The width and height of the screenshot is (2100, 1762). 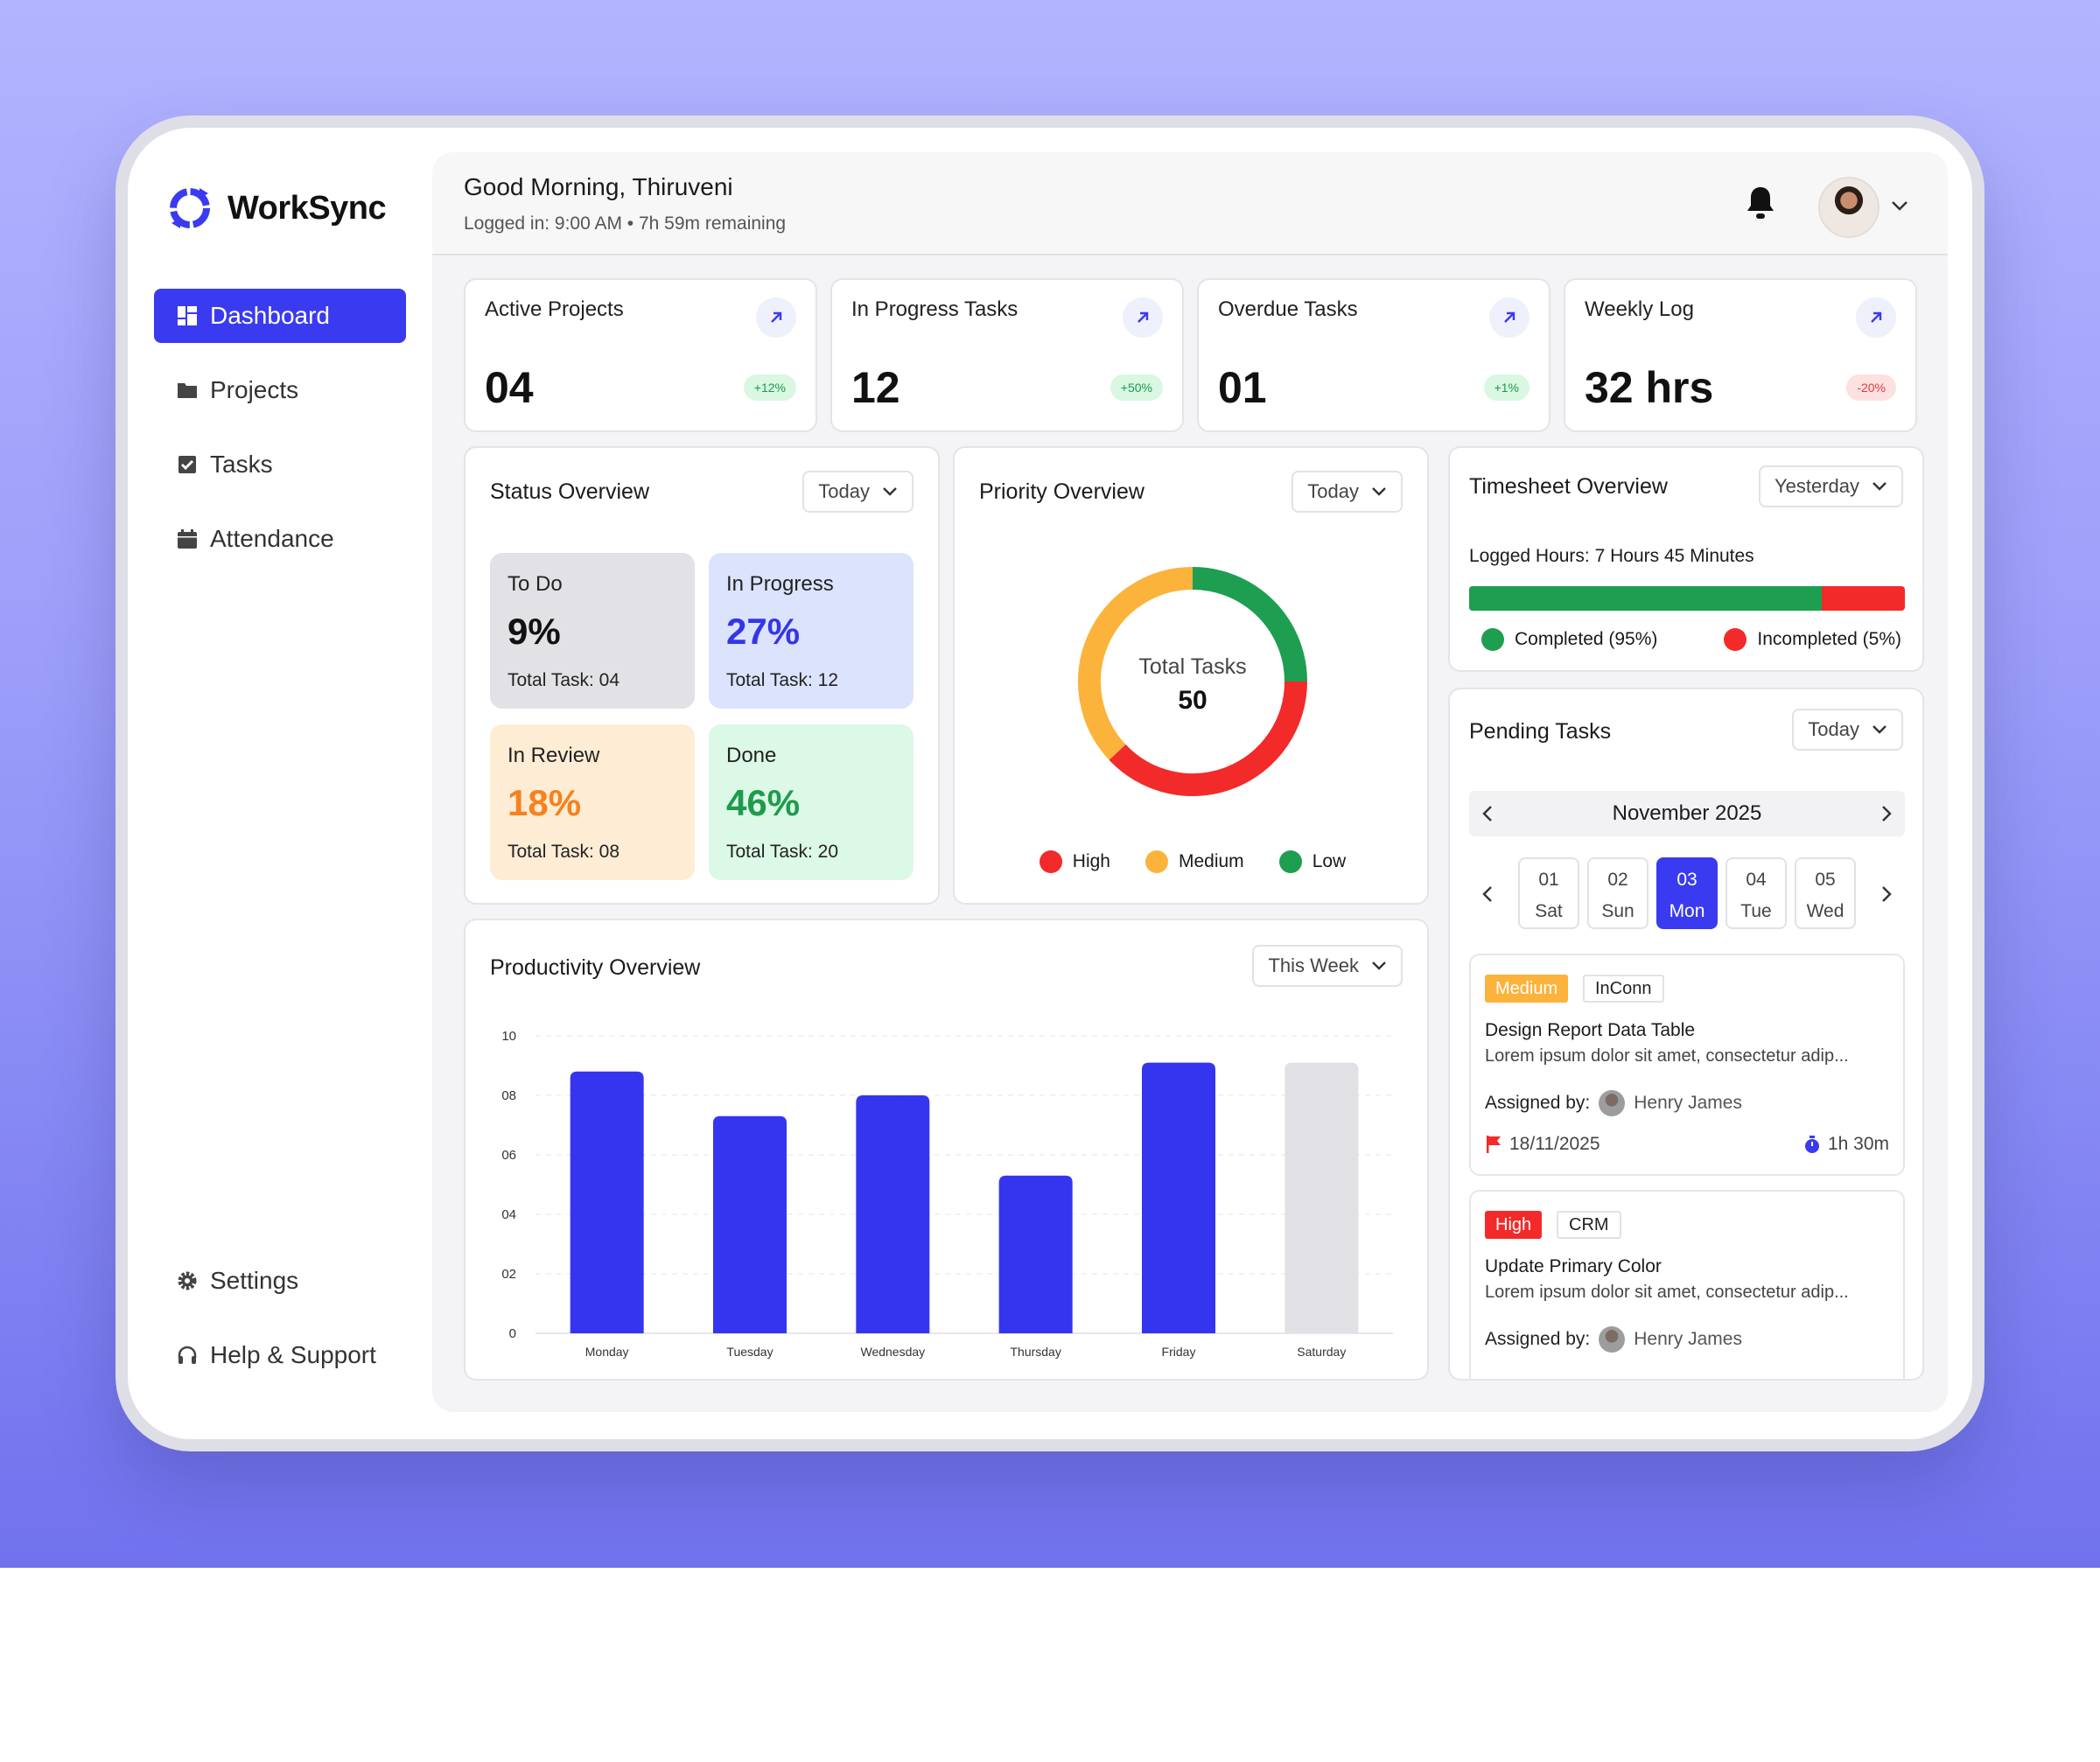 I want to click on status-tile: To Do 9% Total Task: 04, so click(x=592, y=631).